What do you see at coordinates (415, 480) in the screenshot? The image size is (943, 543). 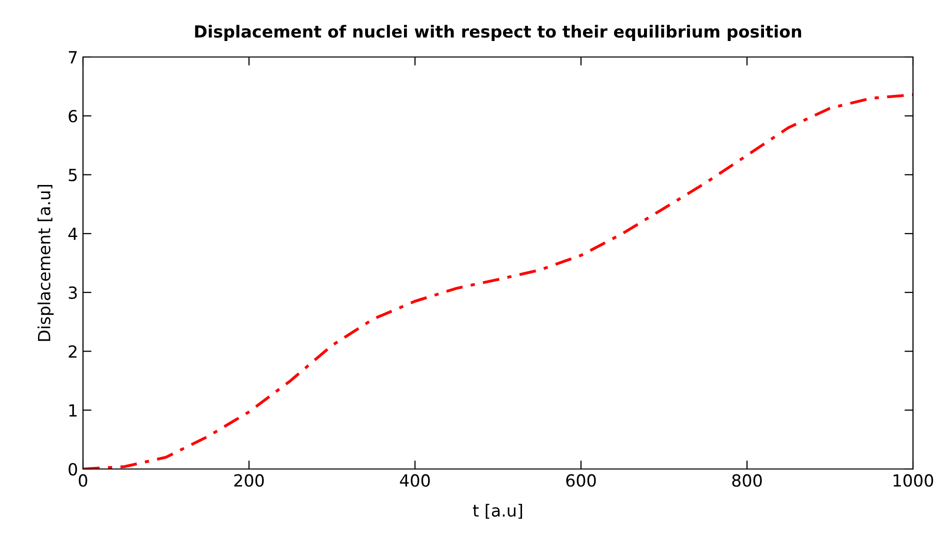 I see `x-tick-label: 400` at bounding box center [415, 480].